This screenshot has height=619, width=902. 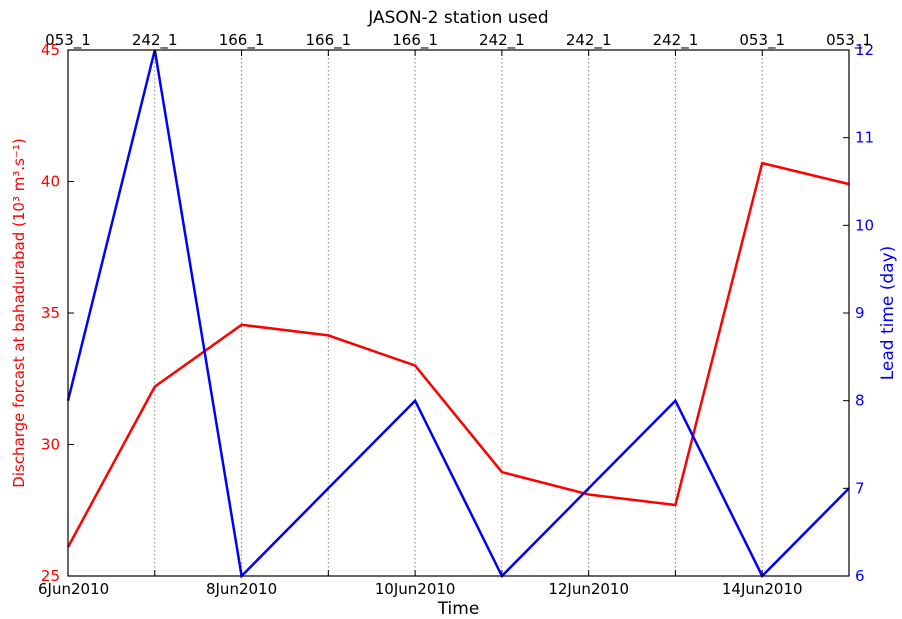 What do you see at coordinates (50, 50) in the screenshot?
I see `left-y-tick-label: 45` at bounding box center [50, 50].